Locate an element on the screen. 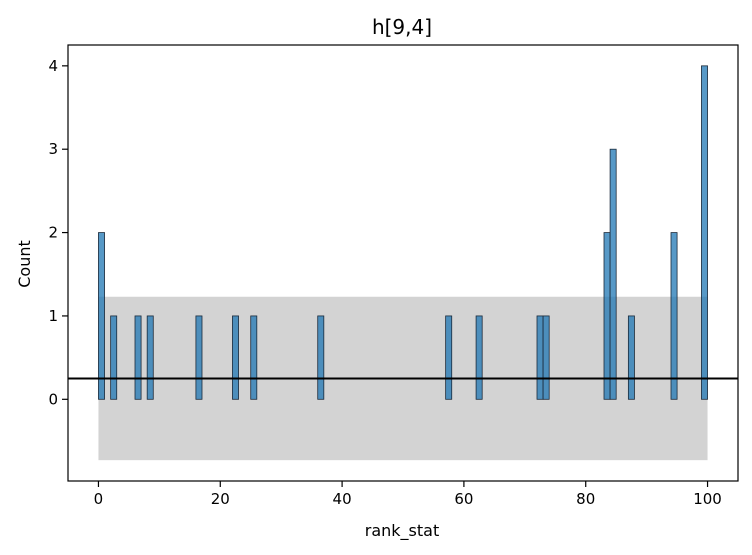 The width and height of the screenshot is (752, 555). x-tick-label: 0 is located at coordinates (99, 499).